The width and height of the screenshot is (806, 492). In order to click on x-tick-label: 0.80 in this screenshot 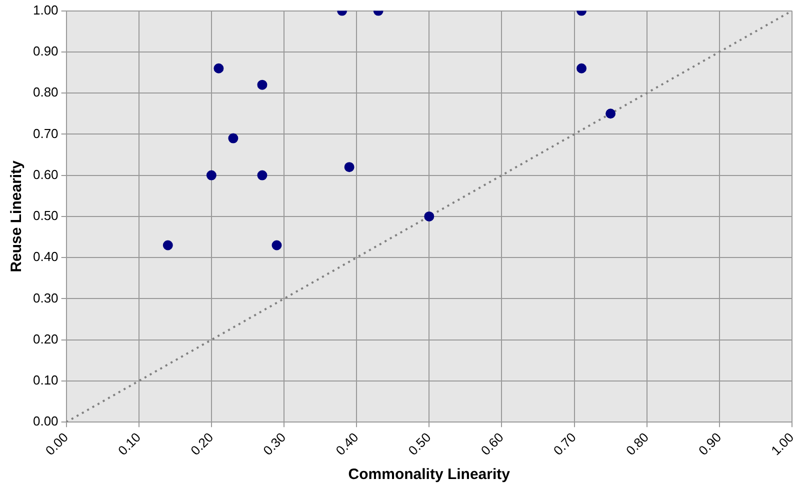, I will do `click(637, 444)`.